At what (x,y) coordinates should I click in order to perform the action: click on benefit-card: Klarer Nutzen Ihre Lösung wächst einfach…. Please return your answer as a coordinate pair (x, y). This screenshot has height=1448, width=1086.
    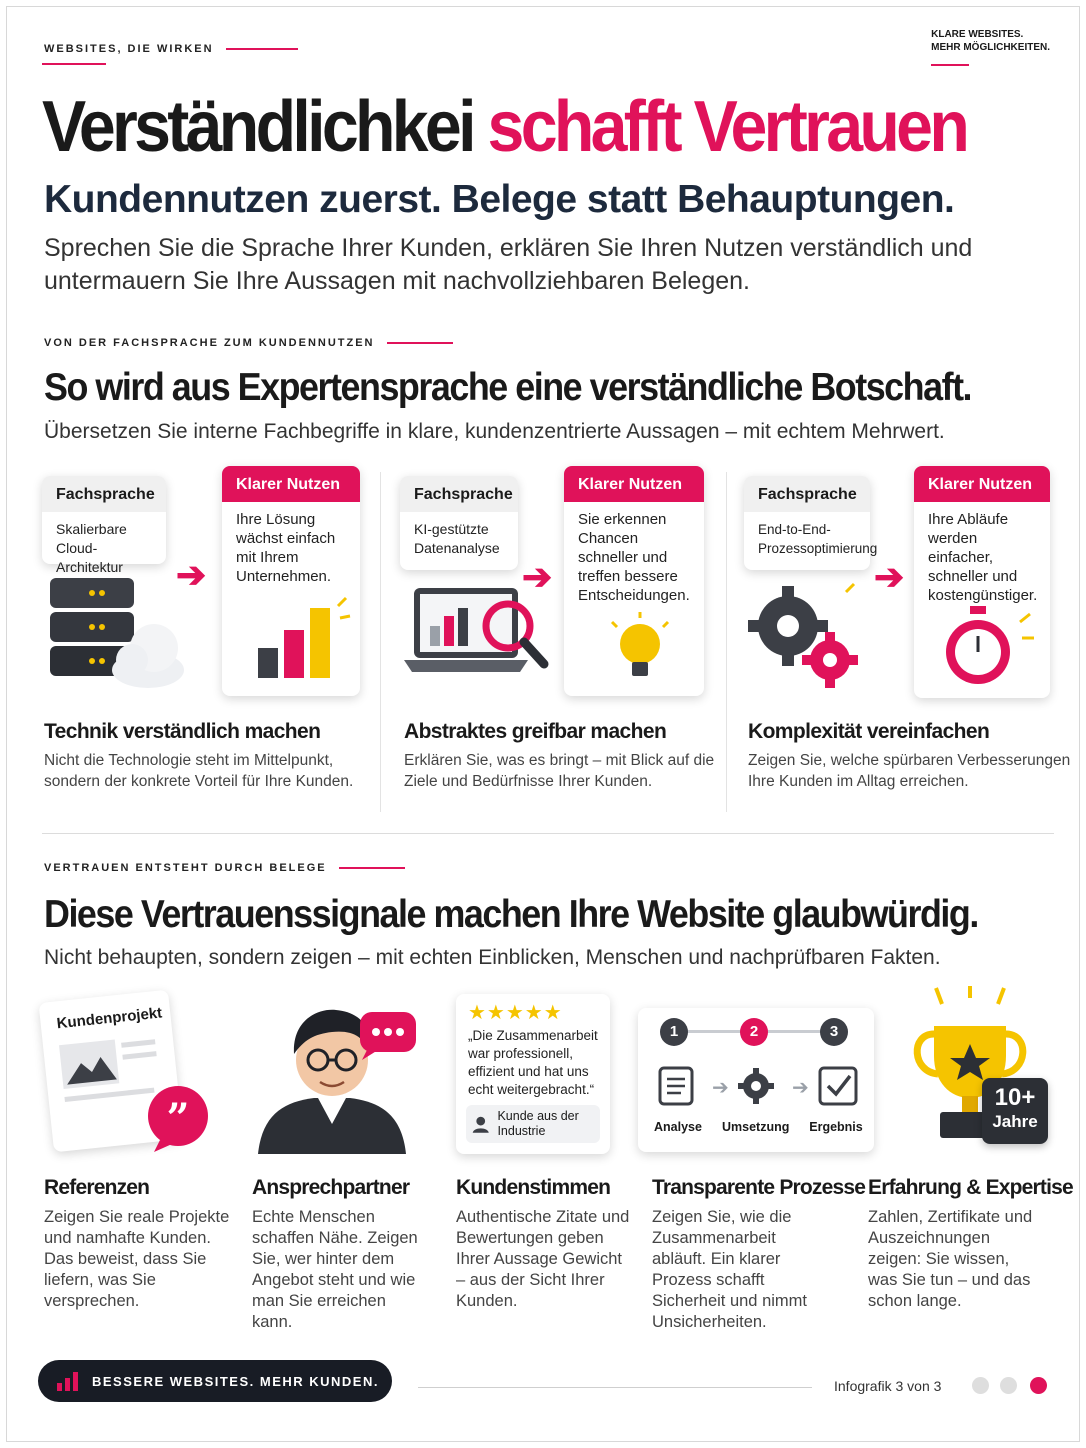
    Looking at the image, I should click on (291, 581).